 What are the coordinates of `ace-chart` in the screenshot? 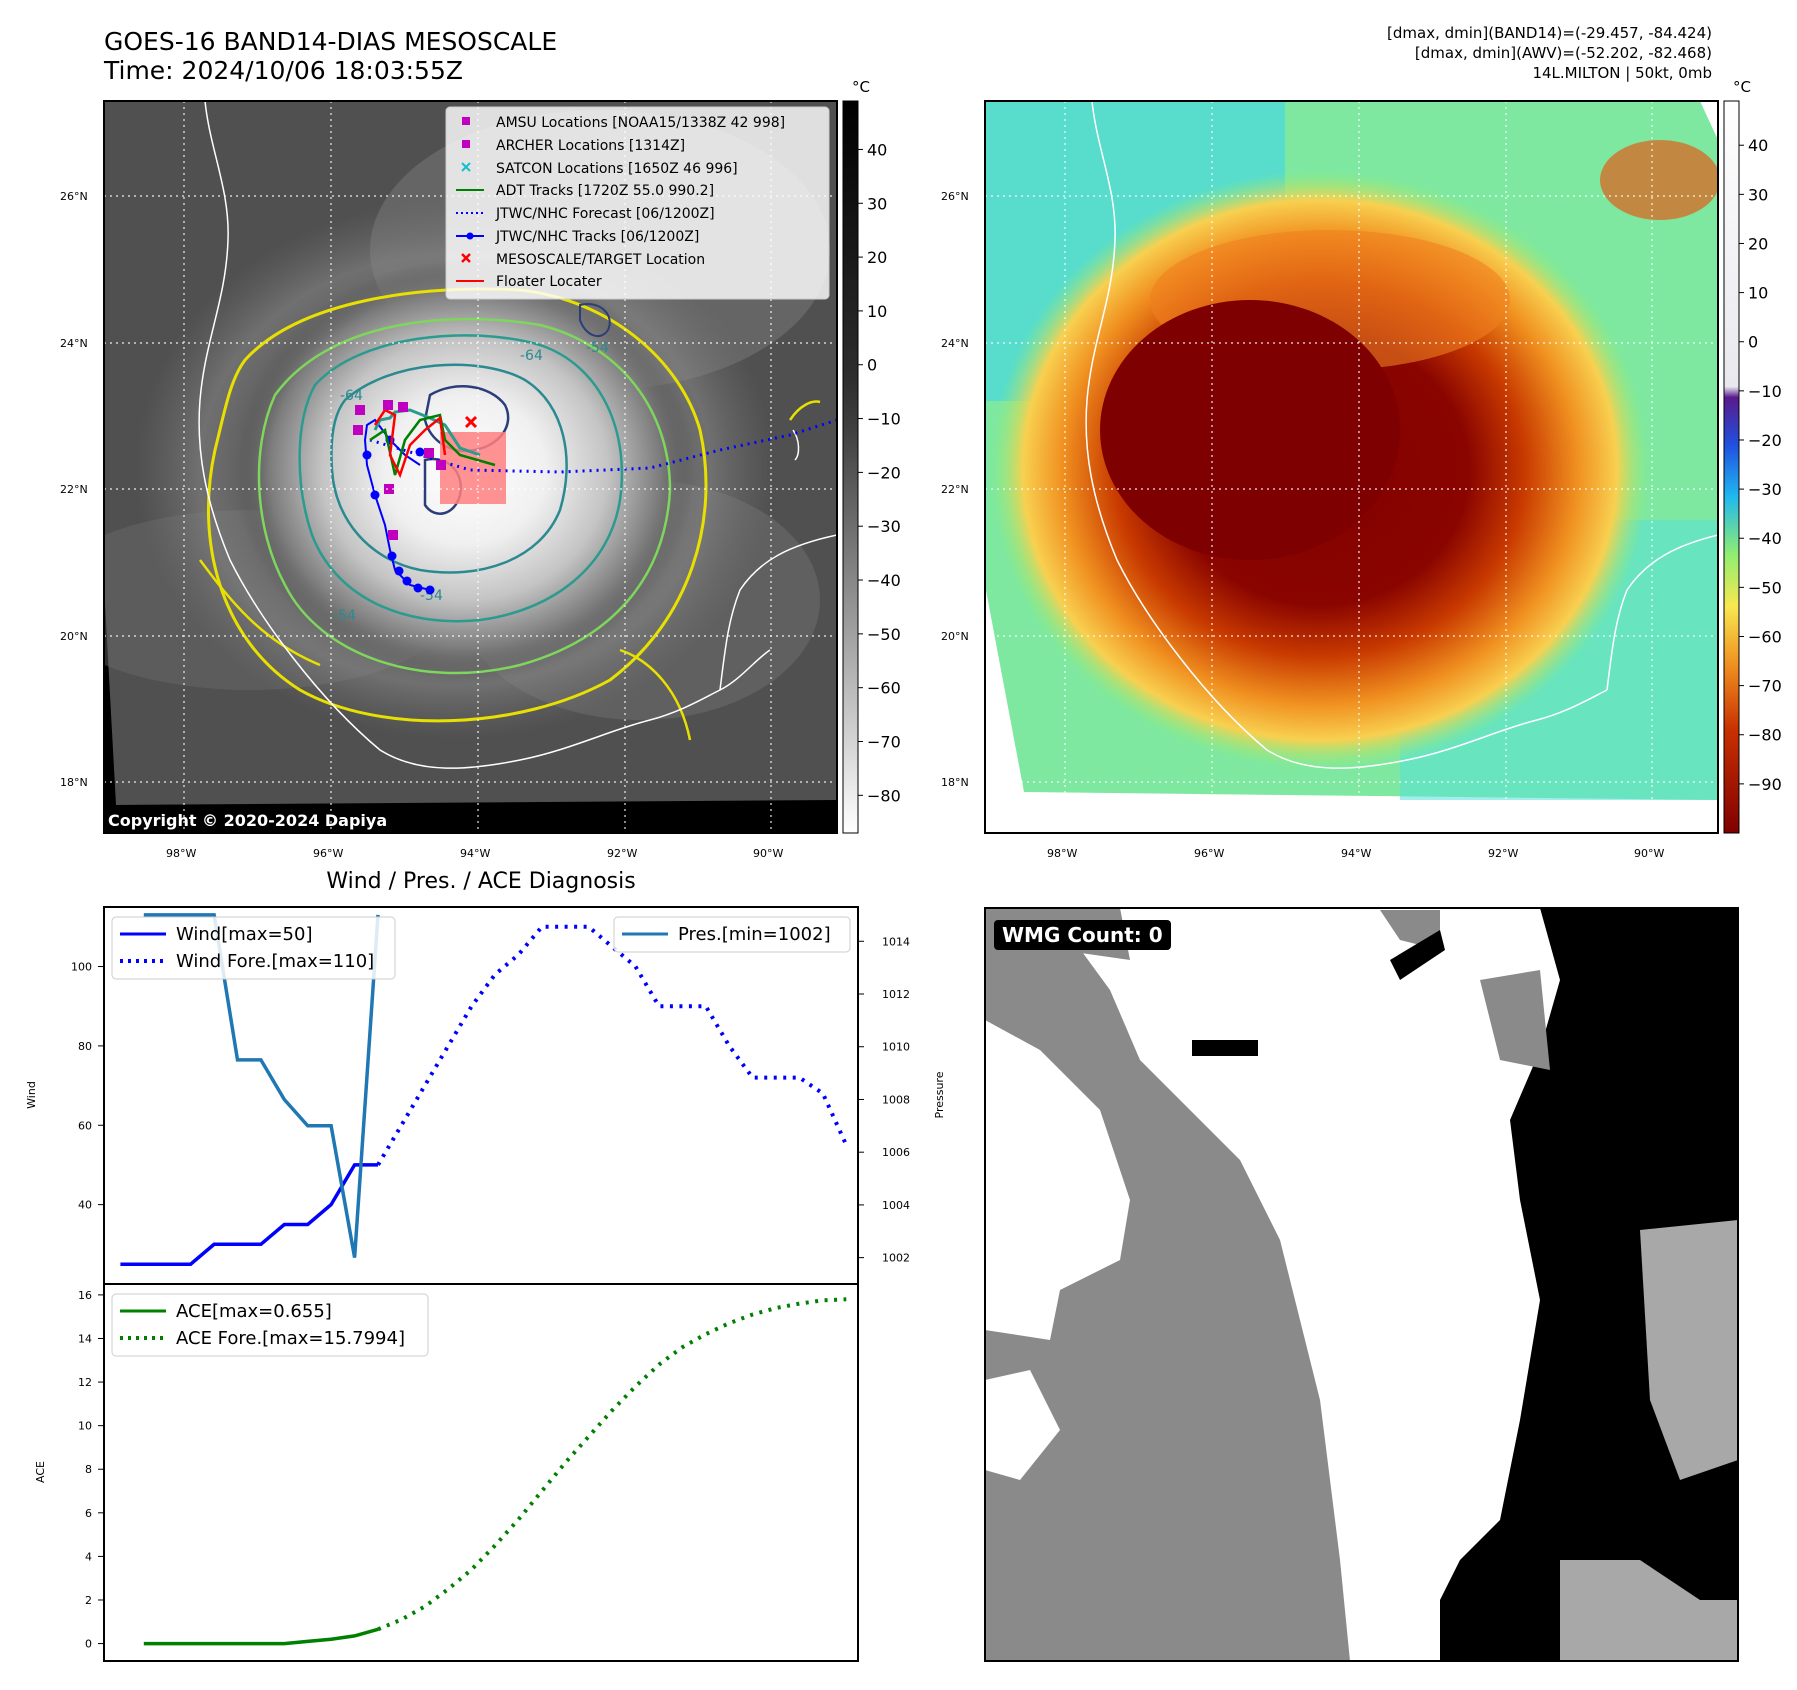 It's located at (481, 1472).